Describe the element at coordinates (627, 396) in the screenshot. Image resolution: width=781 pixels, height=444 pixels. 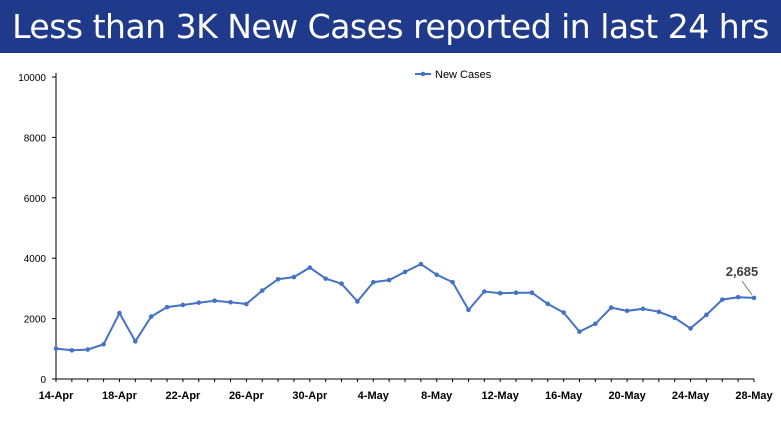
I see `x-tick-label: 20-May` at that location.